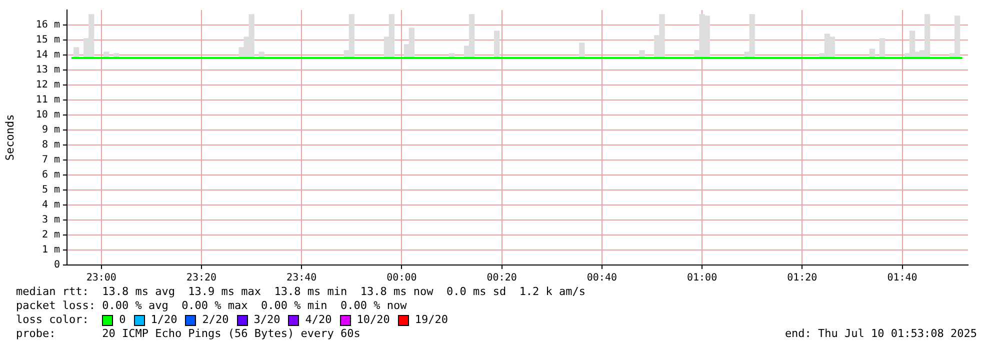  What do you see at coordinates (48, 70) in the screenshot?
I see `y-tick-label: 13 m` at bounding box center [48, 70].